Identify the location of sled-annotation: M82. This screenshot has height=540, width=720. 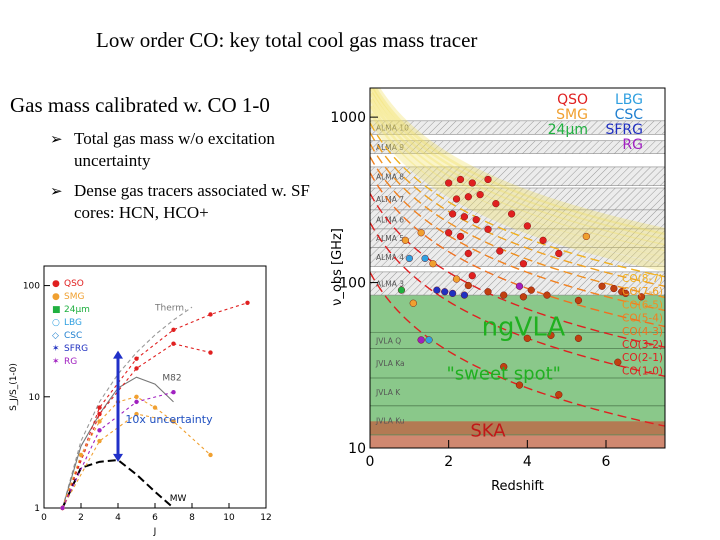
(171, 379).